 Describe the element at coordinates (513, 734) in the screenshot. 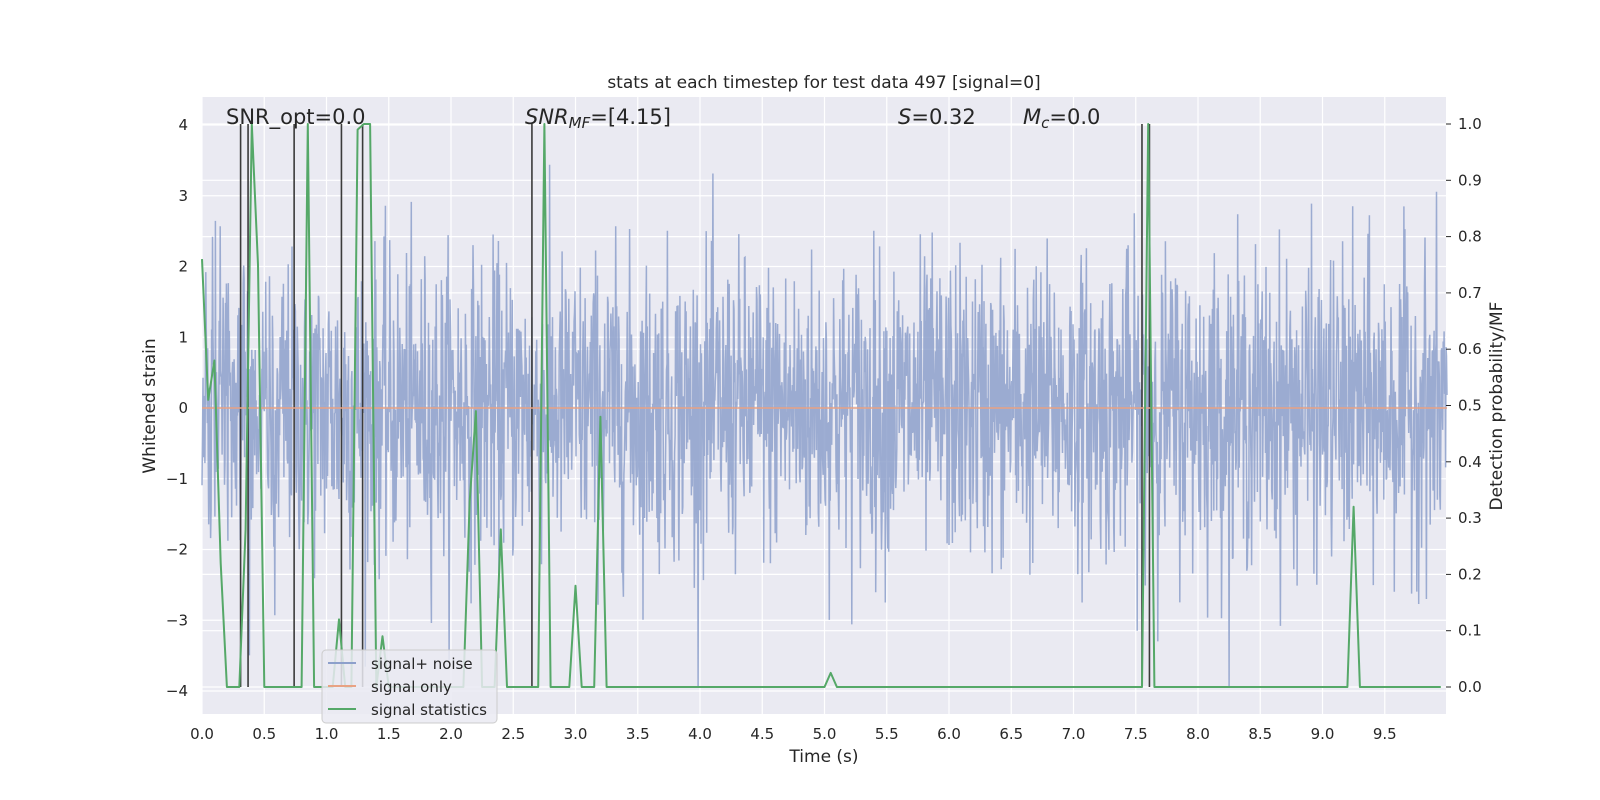

I see `x-tick-label: 2.5` at that location.